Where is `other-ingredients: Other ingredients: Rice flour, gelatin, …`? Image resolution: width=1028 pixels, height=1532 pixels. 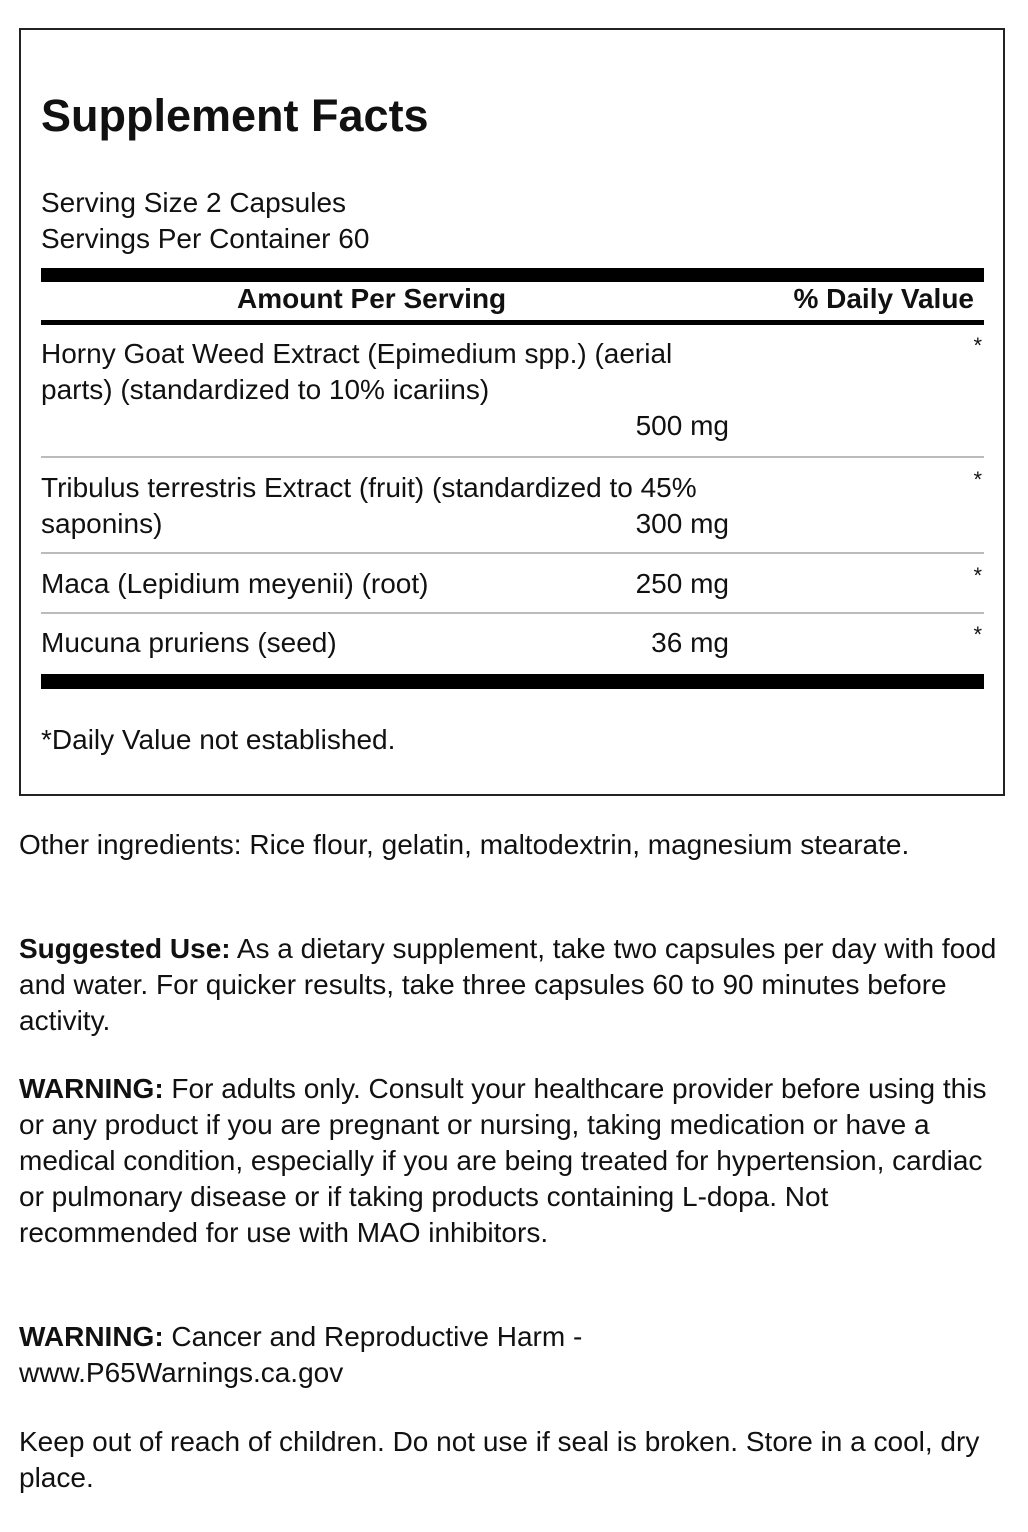 other-ingredients: Other ingredients: Rice flour, gelatin, … is located at coordinates (464, 844).